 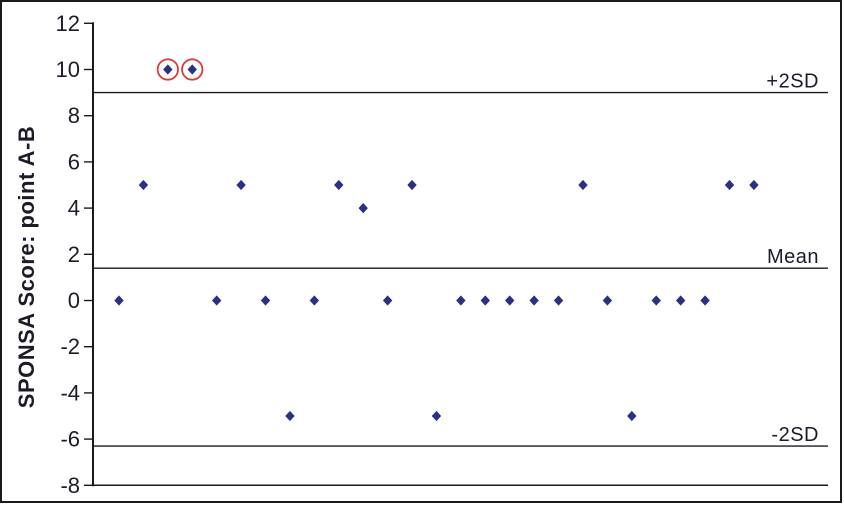 I want to click on y-tick-label: -6, so click(x=70, y=439).